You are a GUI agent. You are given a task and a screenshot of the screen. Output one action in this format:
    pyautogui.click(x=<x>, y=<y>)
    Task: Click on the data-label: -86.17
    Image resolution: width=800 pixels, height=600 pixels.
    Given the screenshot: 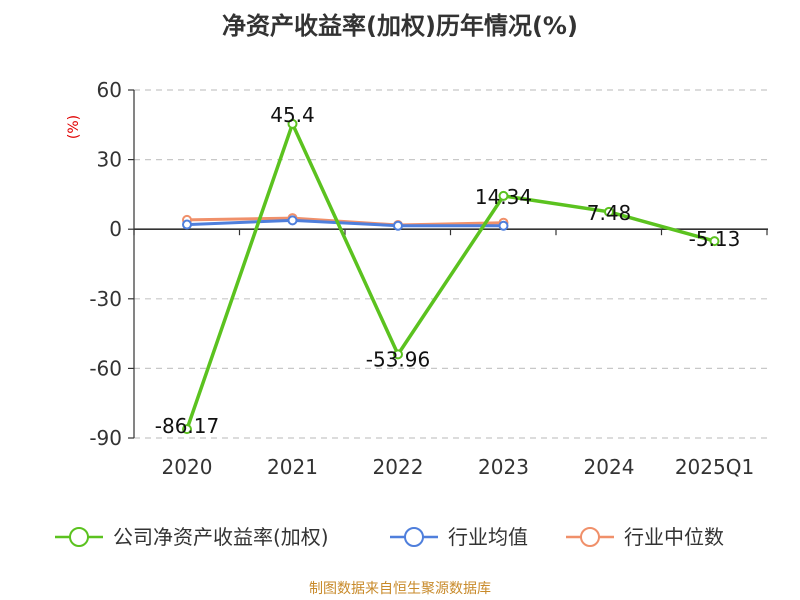 What is the action you would take?
    pyautogui.click(x=187, y=426)
    